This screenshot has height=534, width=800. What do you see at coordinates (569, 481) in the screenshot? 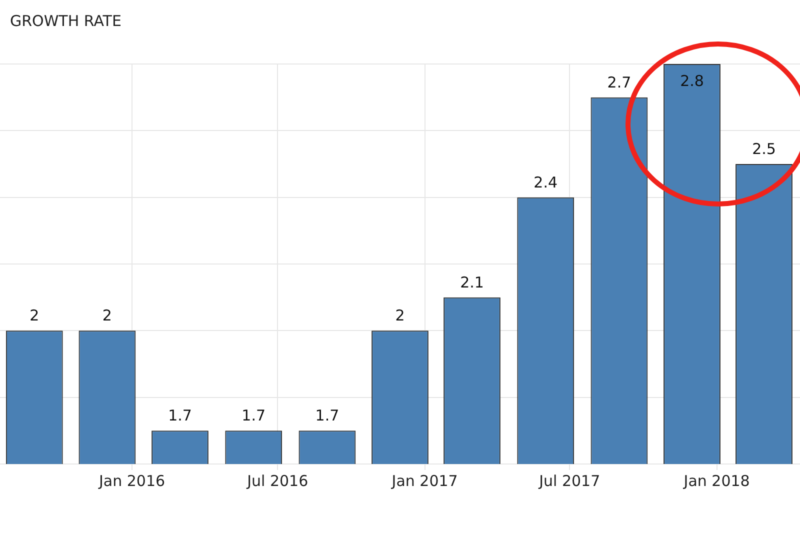
I see `x-tick-label: Jul 2017` at bounding box center [569, 481].